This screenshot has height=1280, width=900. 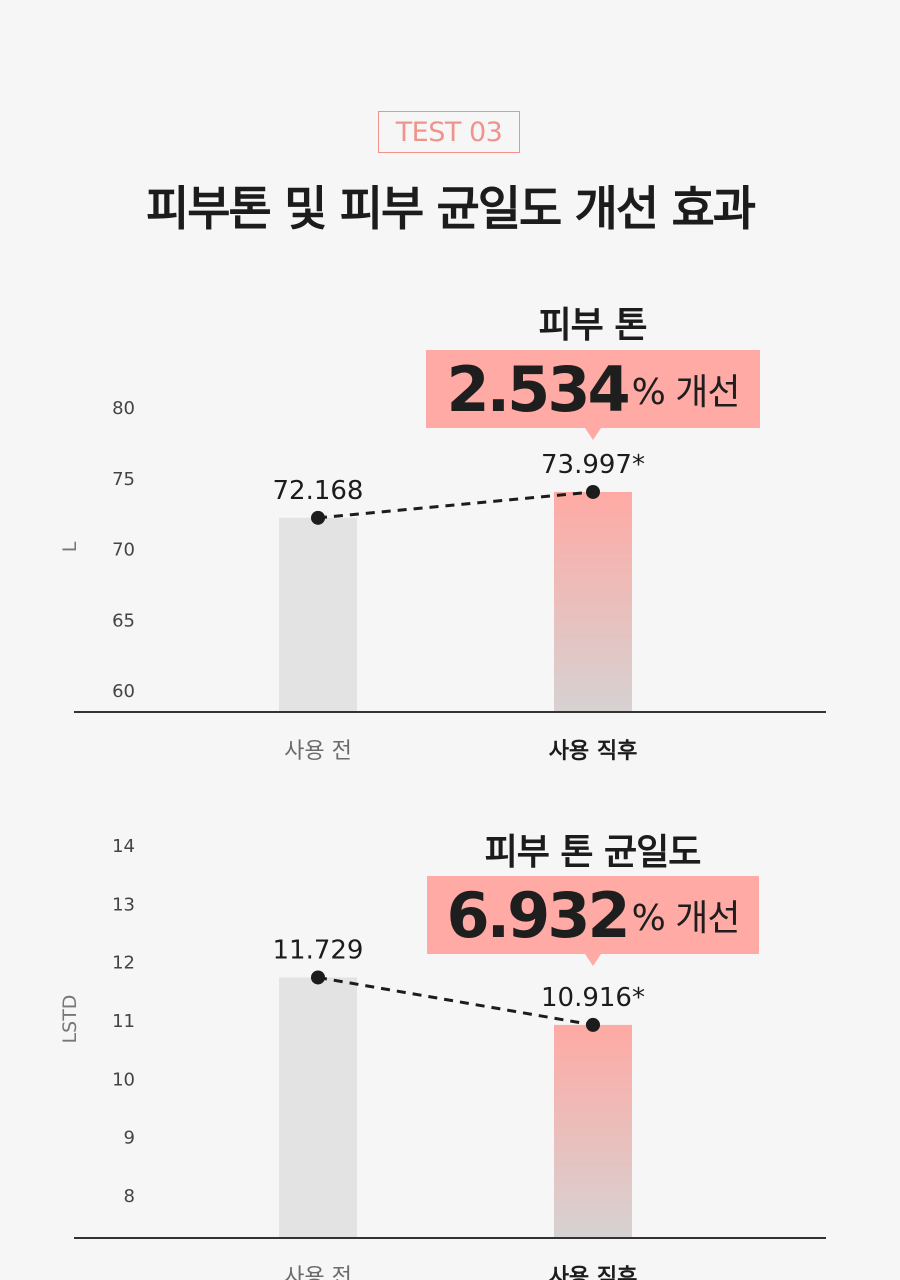 I want to click on callout-value: 2.534, so click(x=538, y=389).